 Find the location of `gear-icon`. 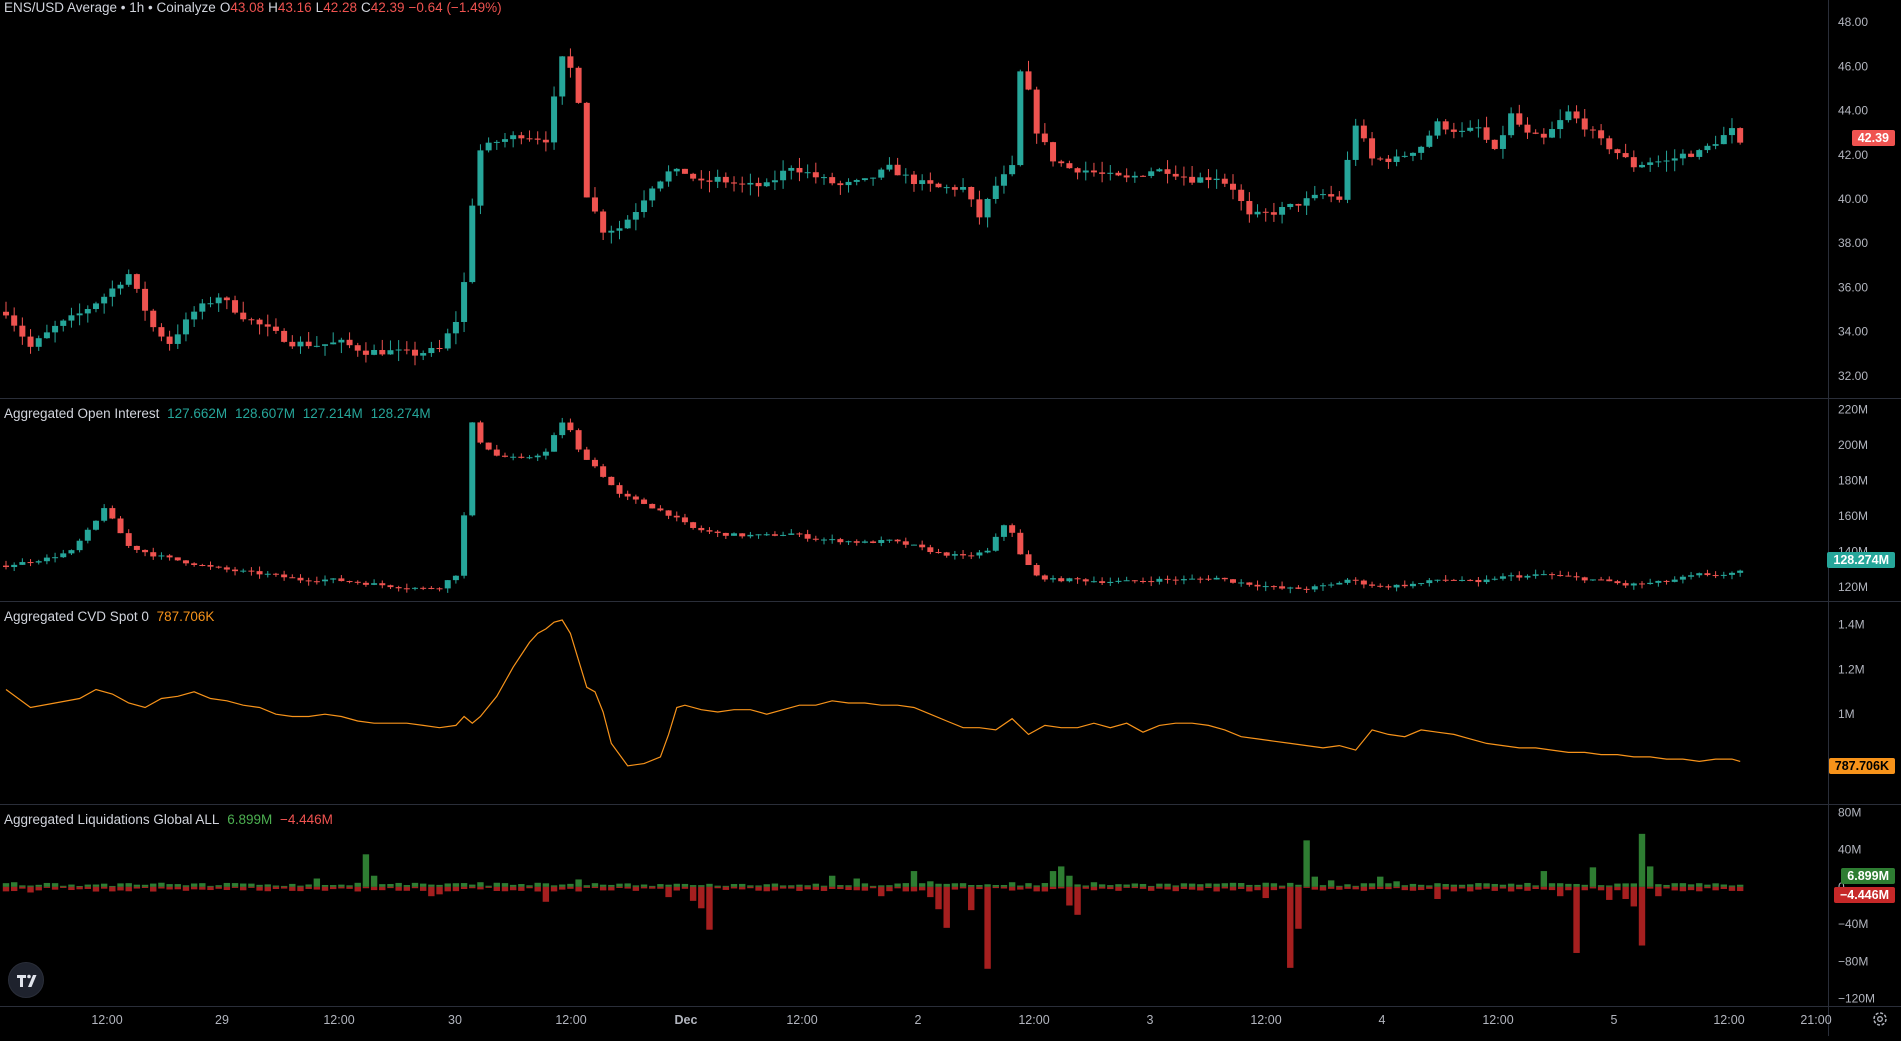

gear-icon is located at coordinates (1880, 1019).